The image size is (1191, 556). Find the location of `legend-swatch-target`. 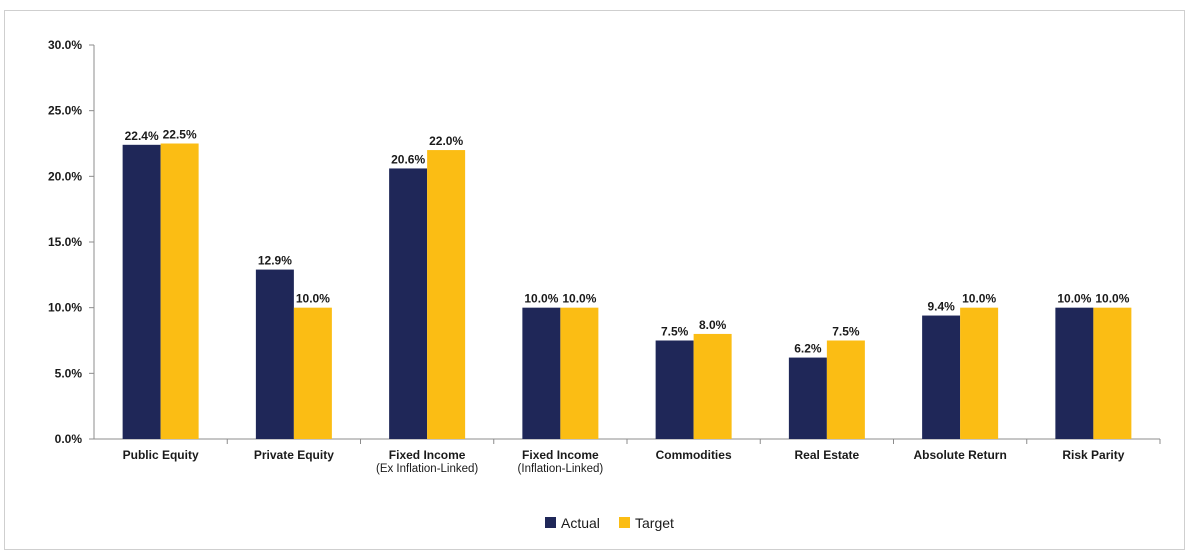

legend-swatch-target is located at coordinates (624, 522).